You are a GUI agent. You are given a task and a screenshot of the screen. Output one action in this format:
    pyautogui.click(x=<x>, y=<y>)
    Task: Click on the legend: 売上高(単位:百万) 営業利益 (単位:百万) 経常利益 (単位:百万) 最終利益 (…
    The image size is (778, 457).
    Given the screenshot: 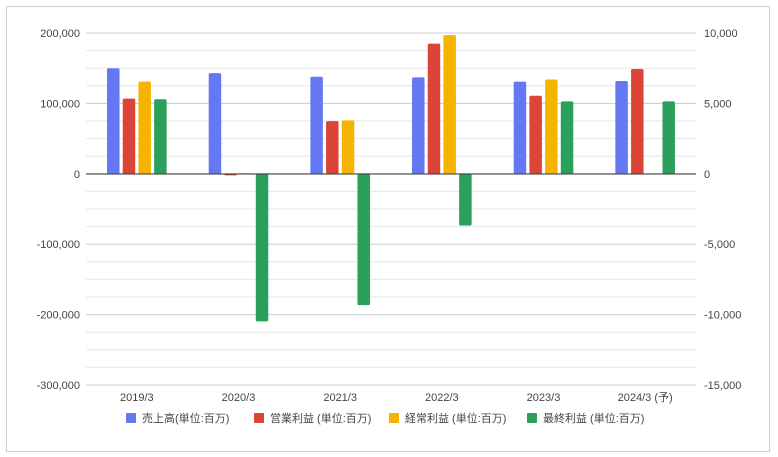 What is the action you would take?
    pyautogui.click(x=385, y=418)
    